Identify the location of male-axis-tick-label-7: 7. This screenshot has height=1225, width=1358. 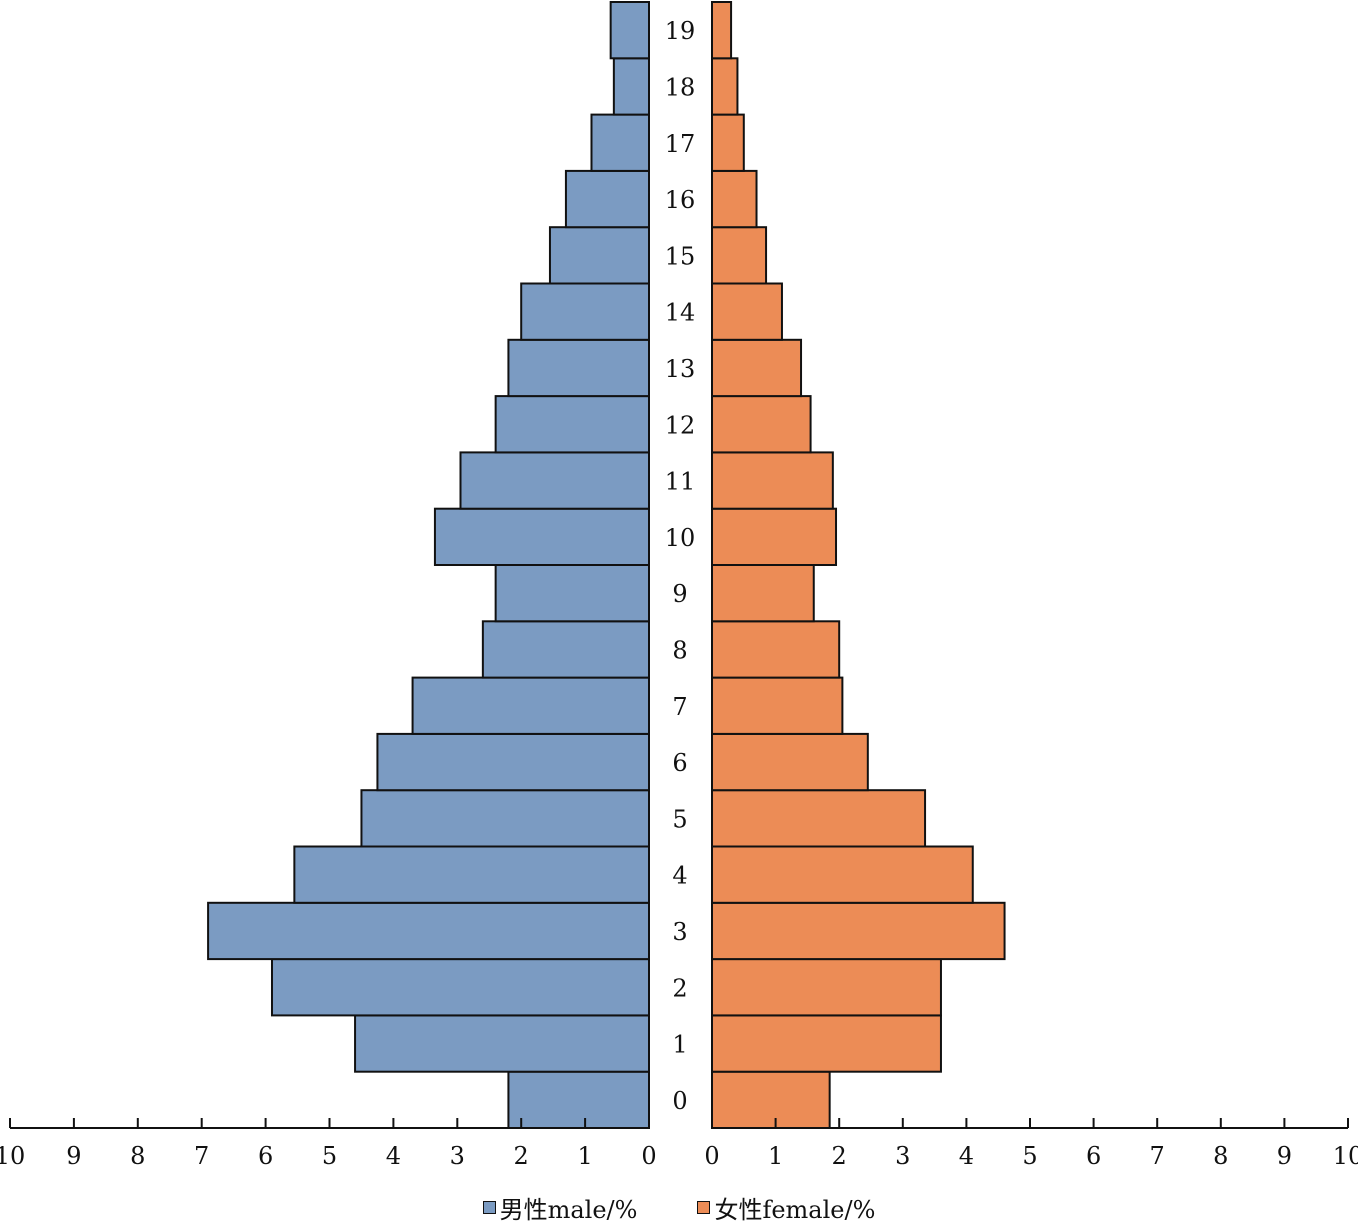
(201, 1156).